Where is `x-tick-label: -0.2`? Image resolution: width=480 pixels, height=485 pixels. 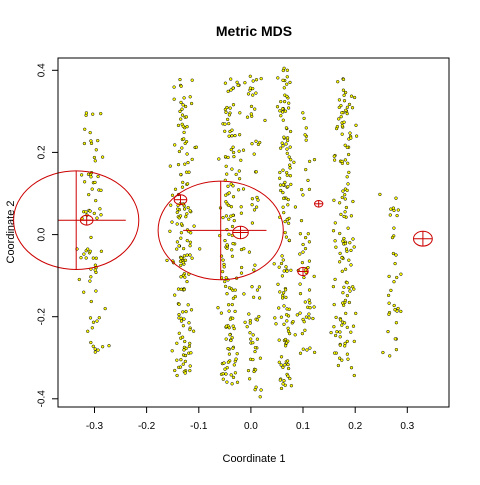
x-tick-label: -0.2 is located at coordinates (147, 426).